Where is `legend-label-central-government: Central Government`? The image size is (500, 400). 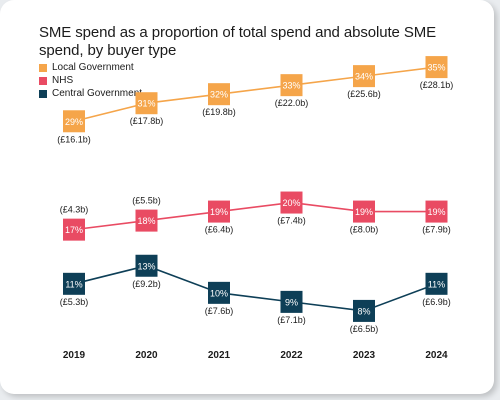 legend-label-central-government: Central Government is located at coordinates (97, 93).